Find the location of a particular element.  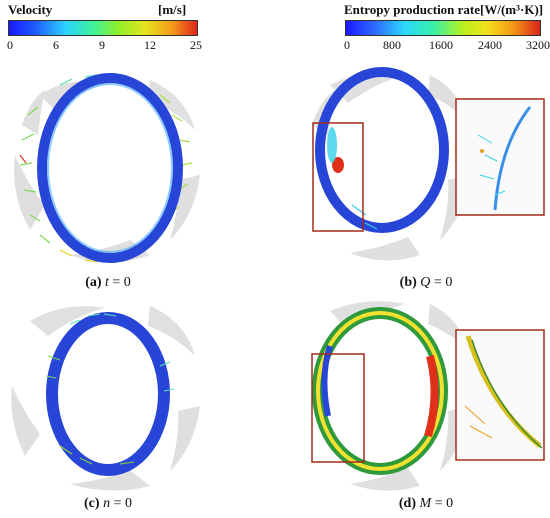

velocity-tick: 25 is located at coordinates (196, 45).